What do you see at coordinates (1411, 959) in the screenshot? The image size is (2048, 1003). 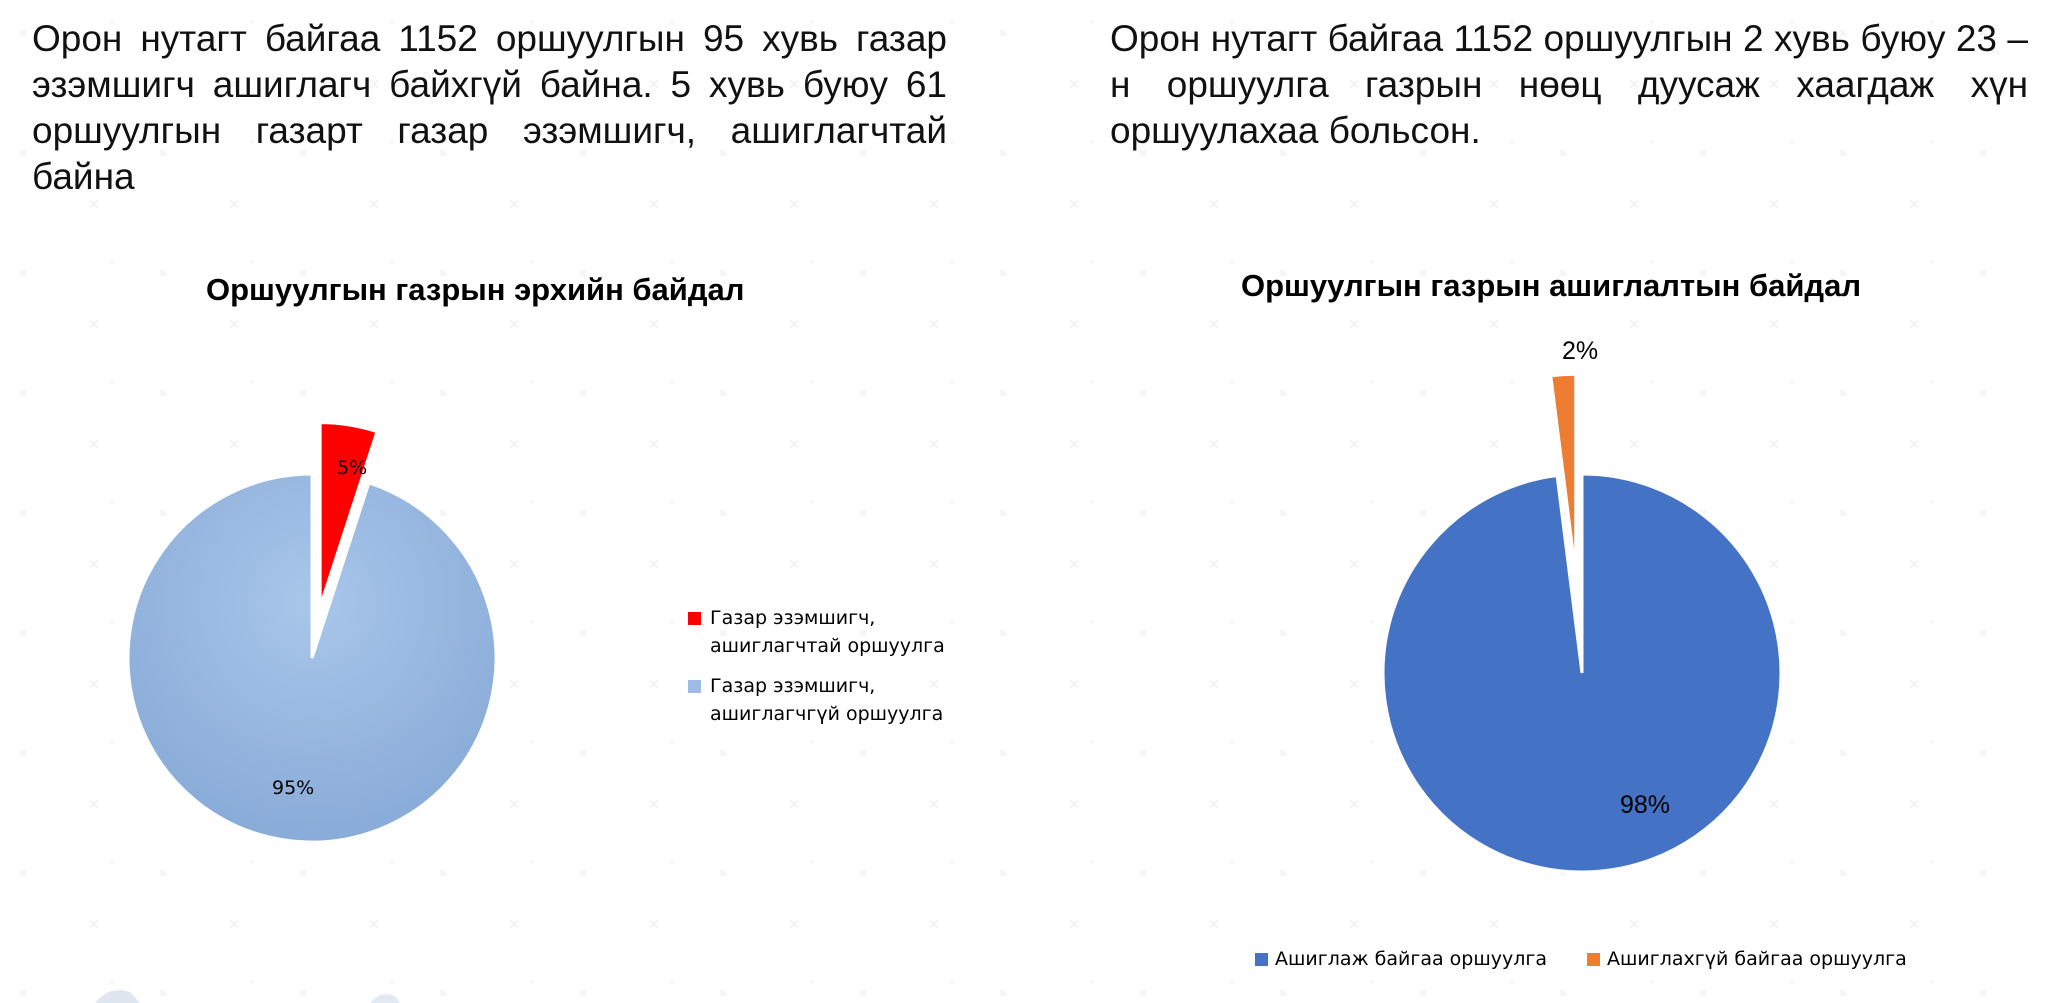 I see `legend-label: Ашиглаж байгаа оршуулга` at bounding box center [1411, 959].